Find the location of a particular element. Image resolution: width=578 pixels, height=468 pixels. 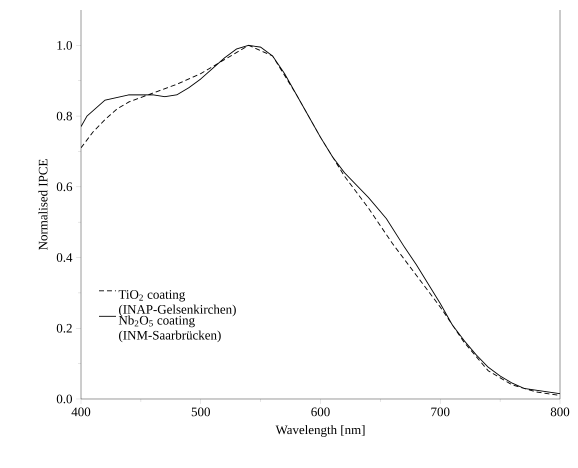

x-tick-label: 400 is located at coordinates (81, 412).